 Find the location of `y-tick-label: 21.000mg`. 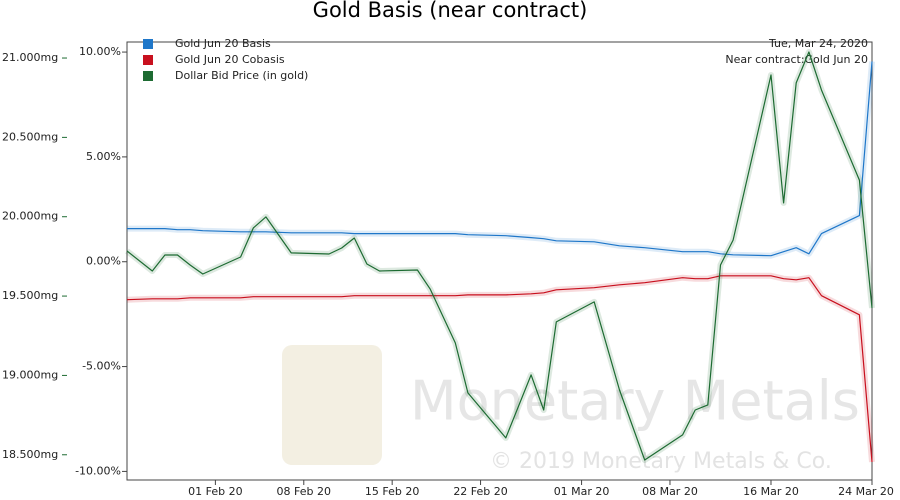

y-tick-label: 21.000mg is located at coordinates (30, 57).